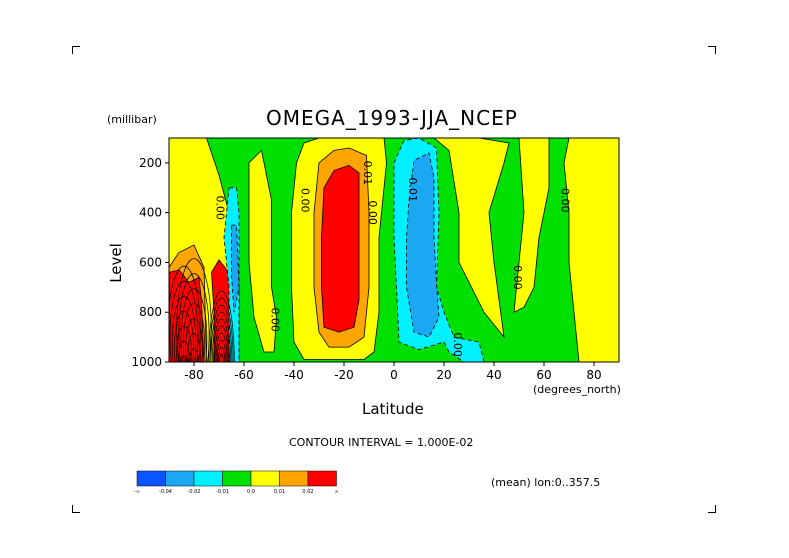 The width and height of the screenshot is (789, 558). I want to click on contour-label-6: 0.00, so click(457, 344).